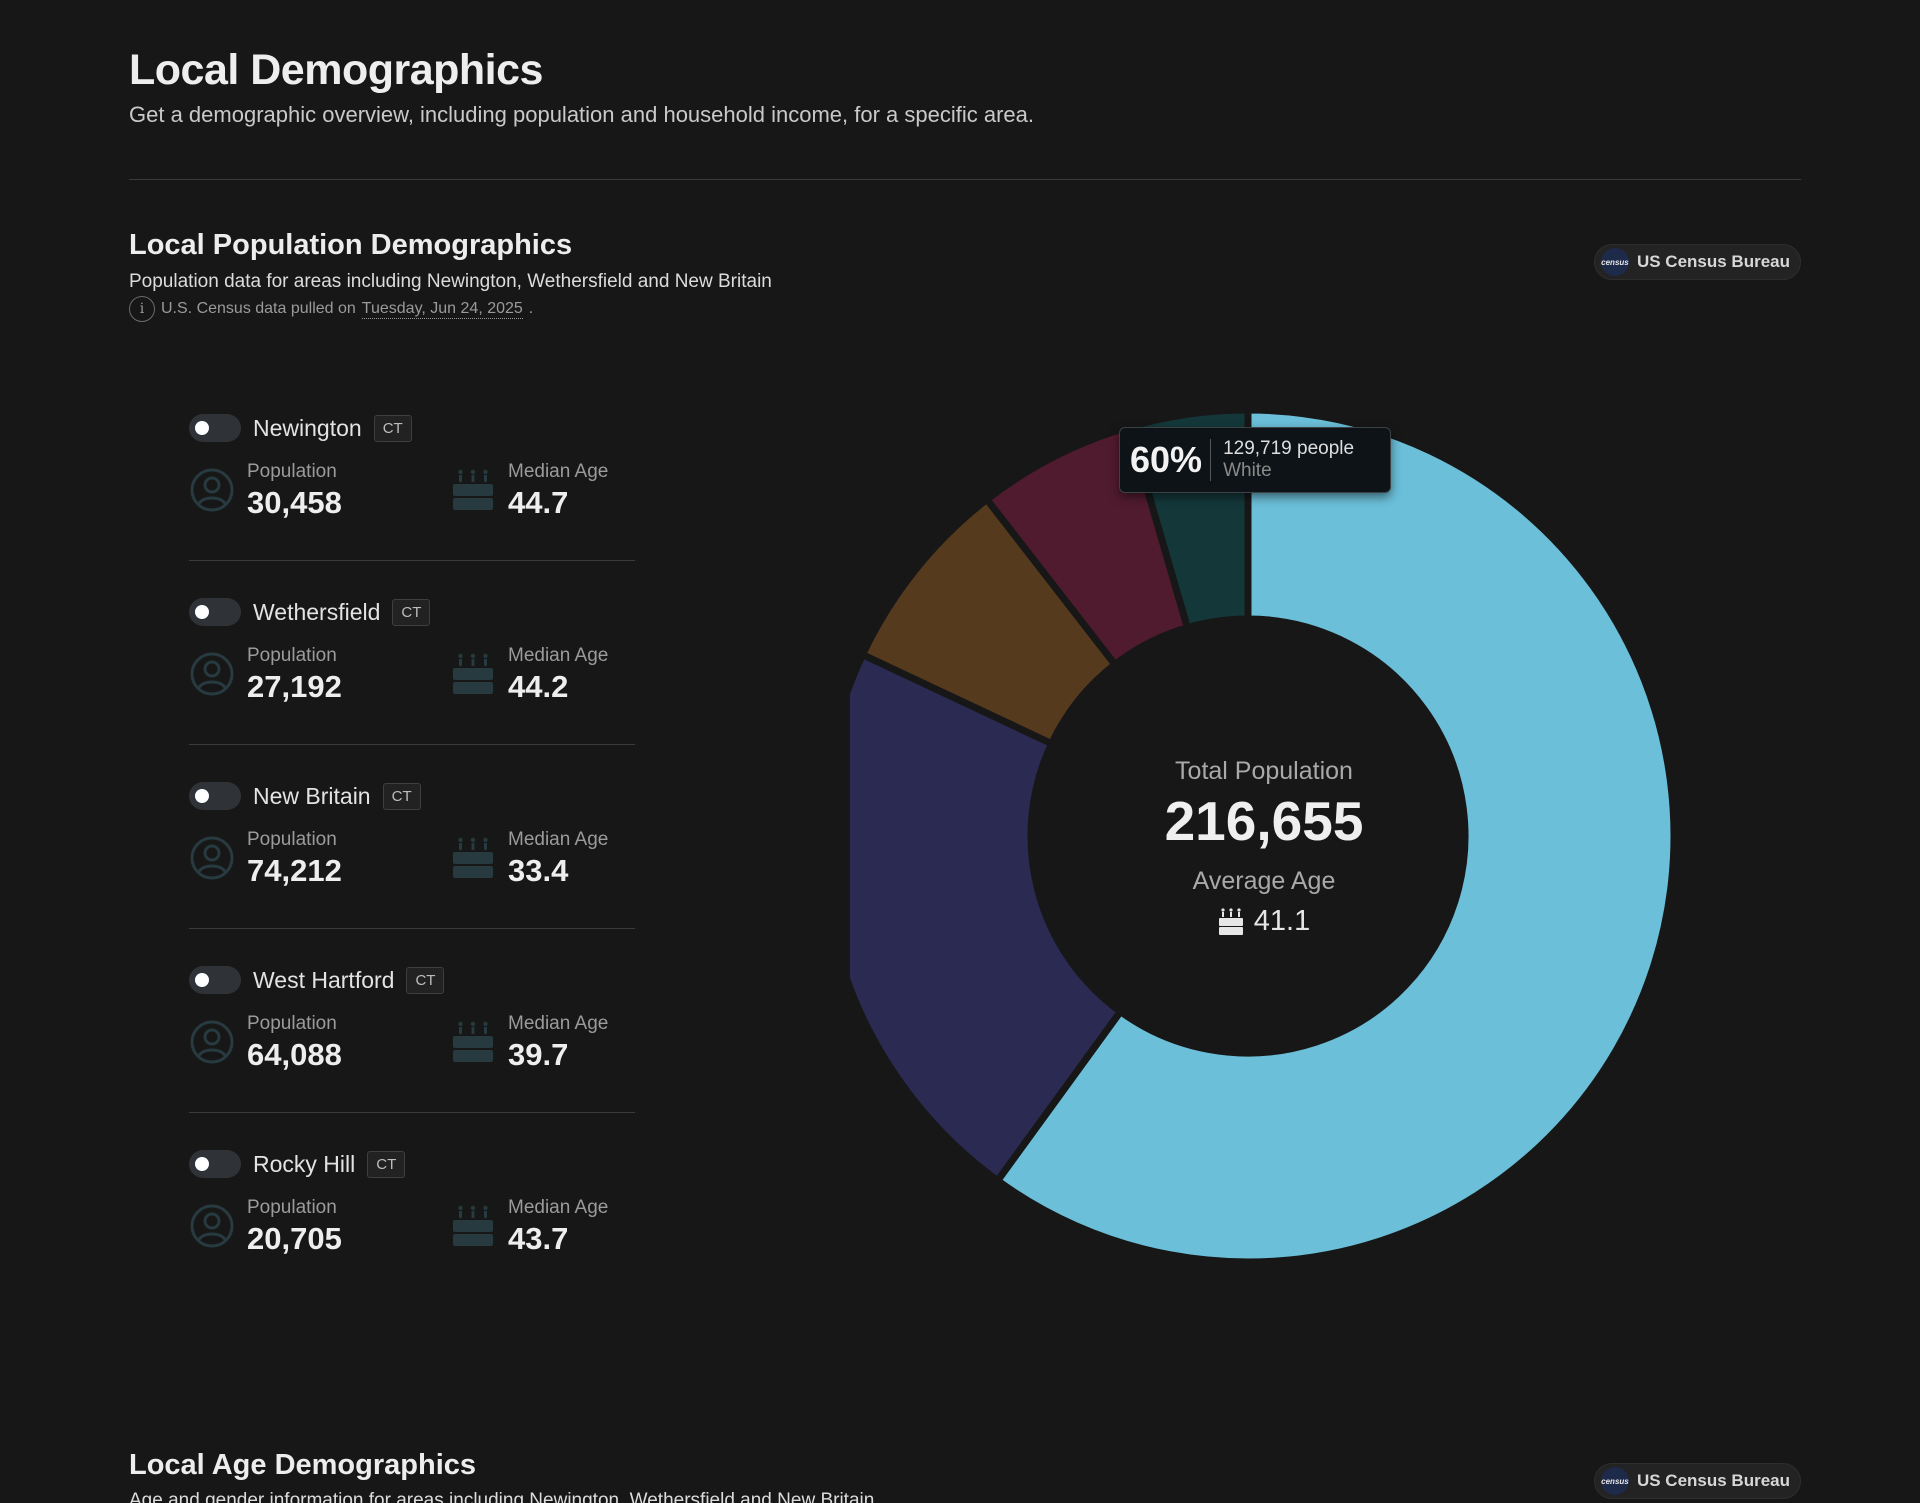  What do you see at coordinates (1282, 921) in the screenshot?
I see `center-avg-age-value: 41.1` at bounding box center [1282, 921].